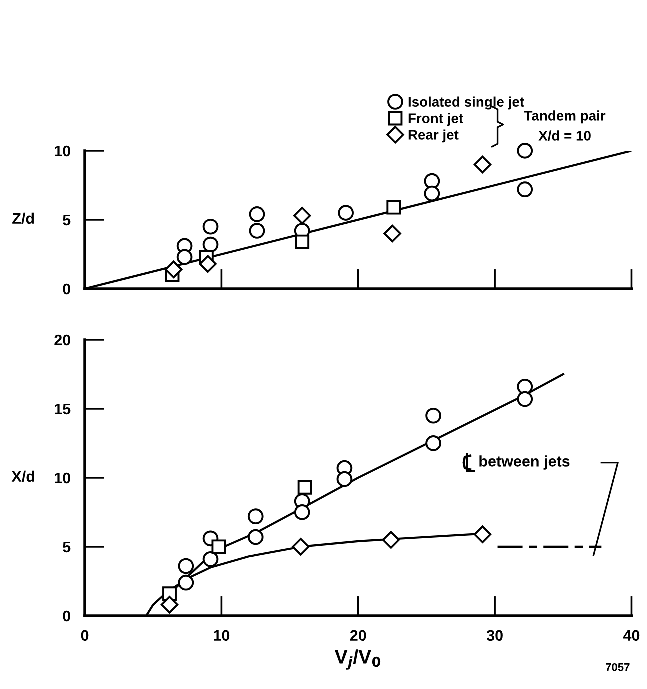 The image size is (647, 689). Describe the element at coordinates (23, 218) in the screenshot. I see `y-axis-title: Z/d` at that location.